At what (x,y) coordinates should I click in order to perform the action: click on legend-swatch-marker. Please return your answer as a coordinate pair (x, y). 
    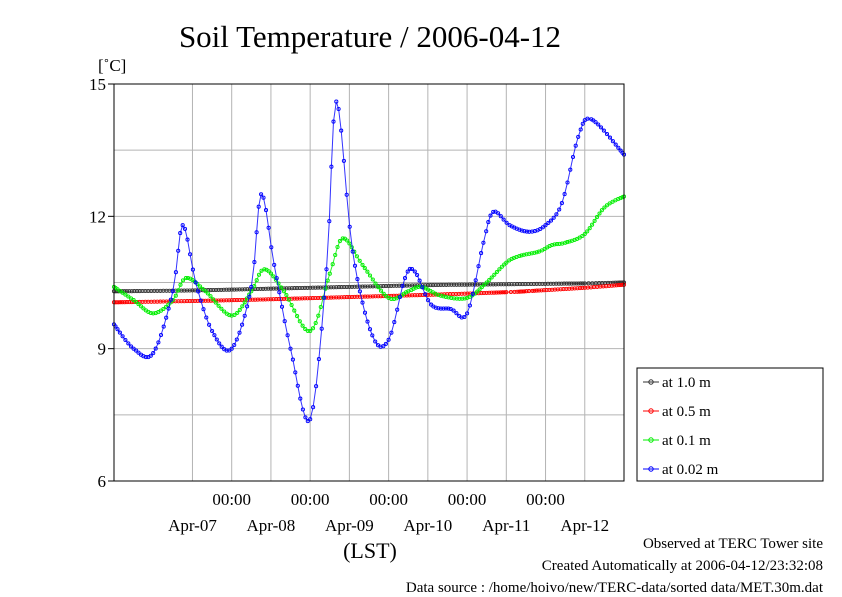
    Looking at the image, I should click on (651, 411).